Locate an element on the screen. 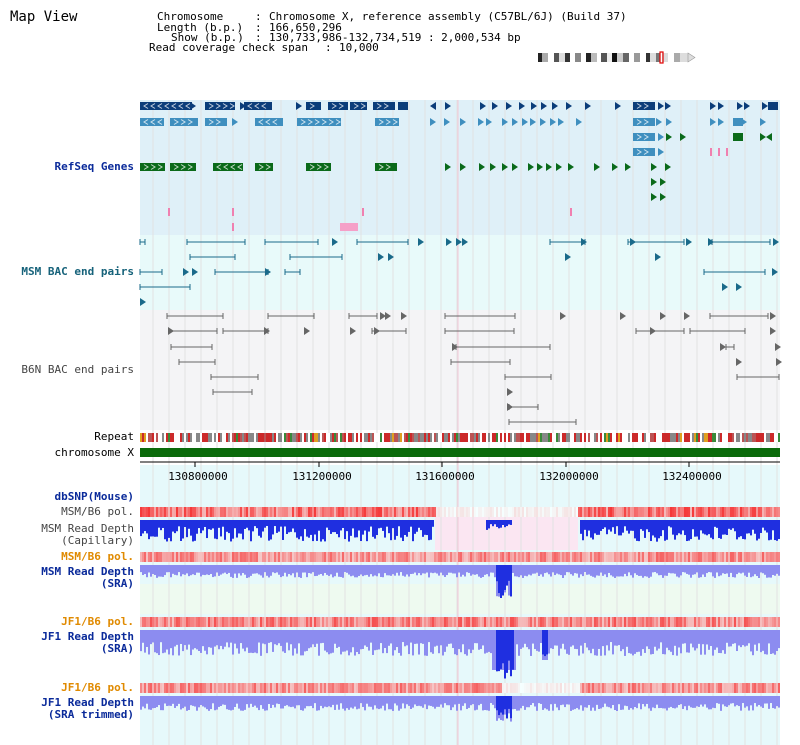  track-label-refseq: RefSeq Genes is located at coordinates (94, 166).